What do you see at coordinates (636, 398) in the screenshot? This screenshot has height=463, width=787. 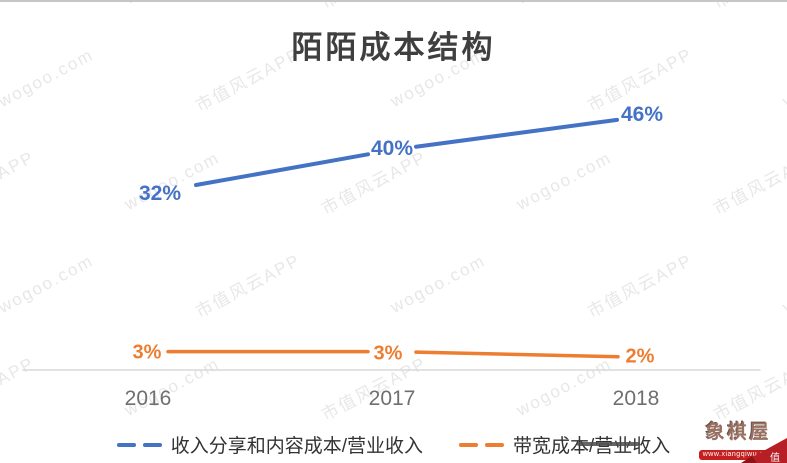 I see `x-tick-label: 2018` at bounding box center [636, 398].